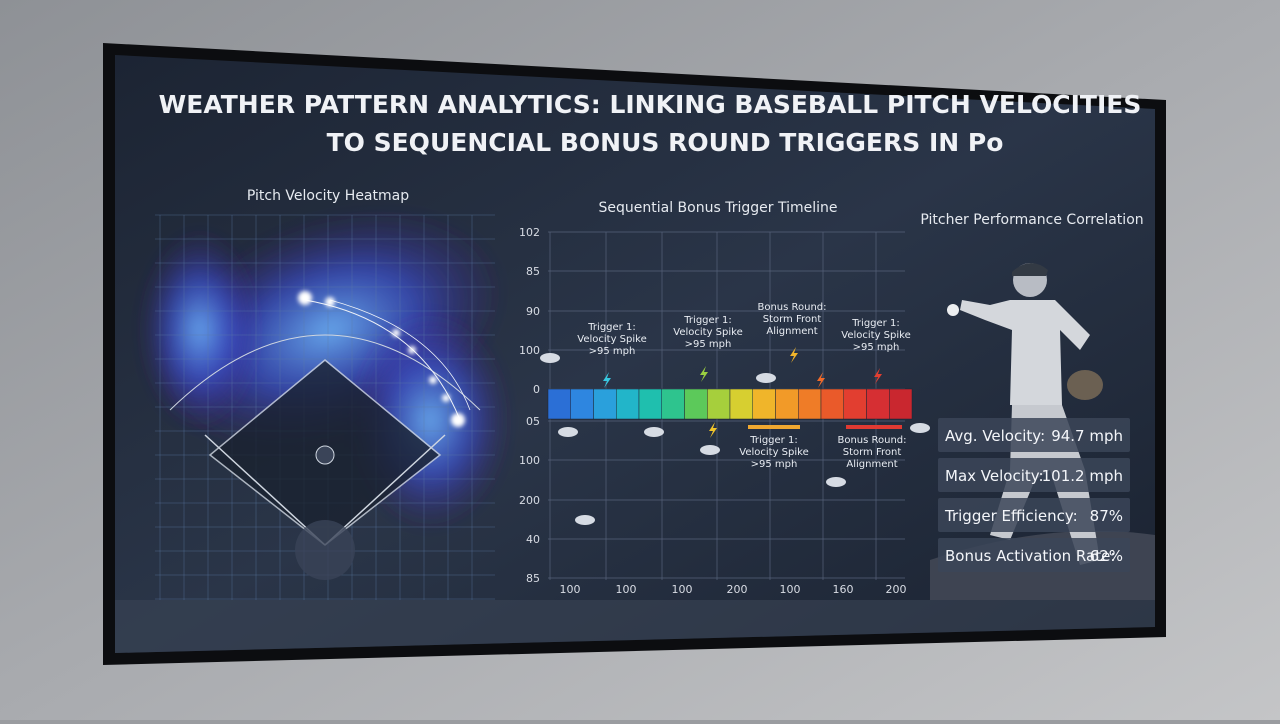 This screenshot has width=1280, height=724. Describe the element at coordinates (529, 232) in the screenshot. I see `y-label: 102` at that location.